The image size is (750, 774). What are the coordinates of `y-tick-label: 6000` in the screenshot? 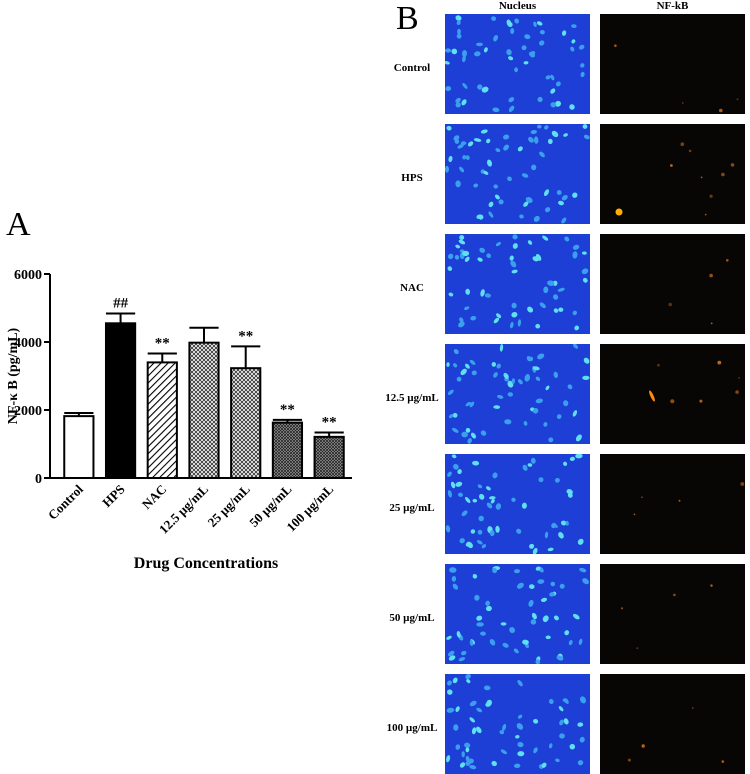 It's located at (28, 275).